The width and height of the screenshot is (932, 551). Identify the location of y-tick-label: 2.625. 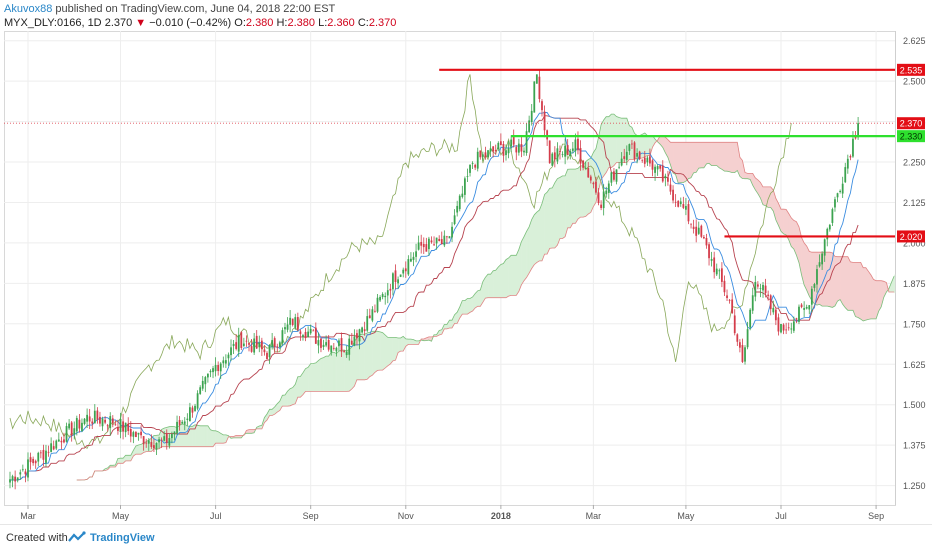
(914, 41).